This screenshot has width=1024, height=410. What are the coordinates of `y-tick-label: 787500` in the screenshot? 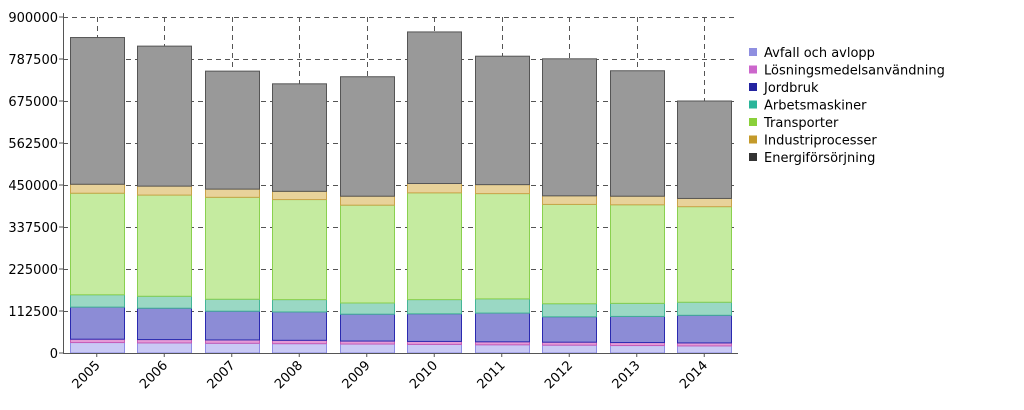 It's located at (33, 60).